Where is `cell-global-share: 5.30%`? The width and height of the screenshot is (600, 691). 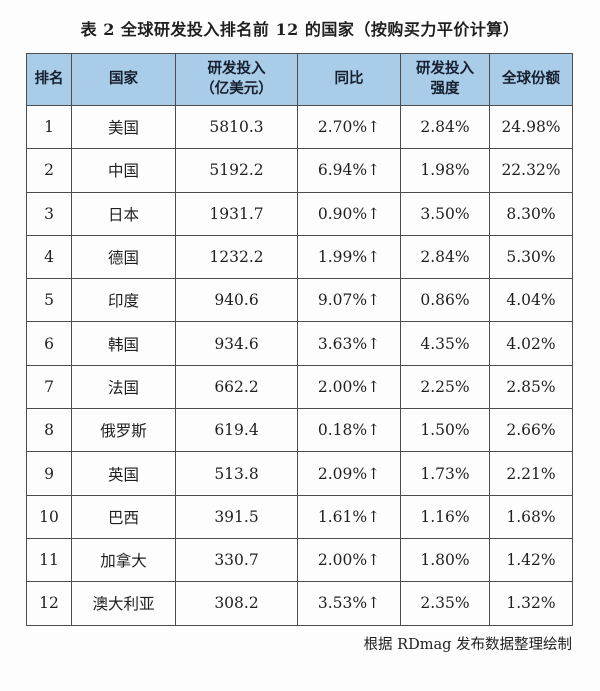 cell-global-share: 5.30% is located at coordinates (531, 257).